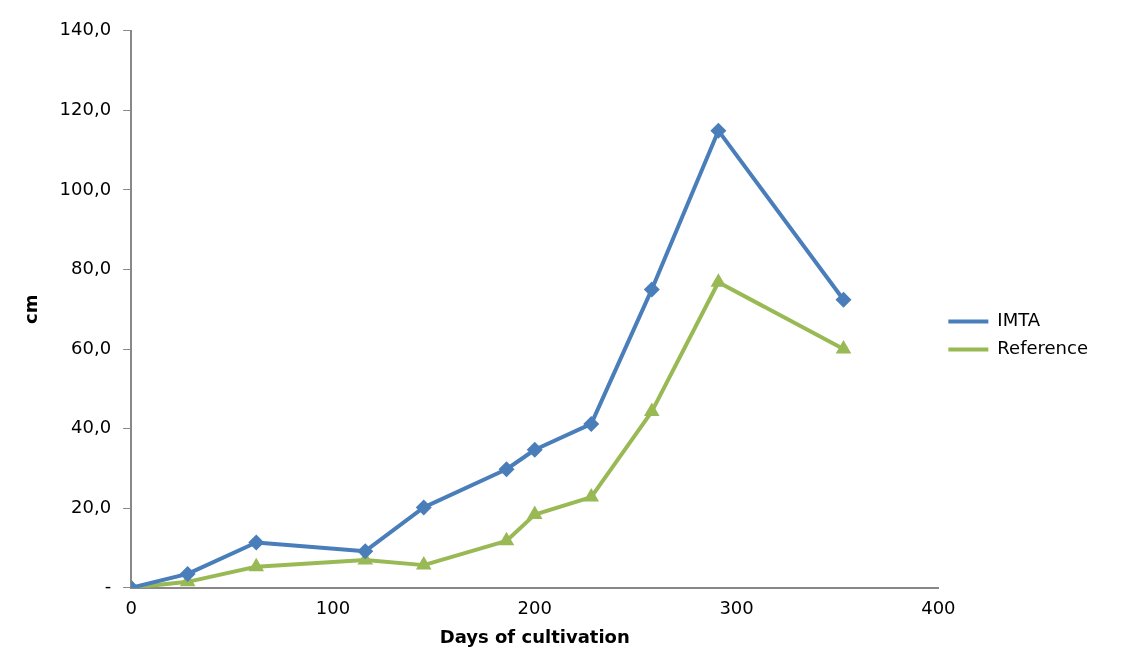 This screenshot has height=668, width=1128. Describe the element at coordinates (85, 29) in the screenshot. I see `y-tick-label: 140,0` at that location.